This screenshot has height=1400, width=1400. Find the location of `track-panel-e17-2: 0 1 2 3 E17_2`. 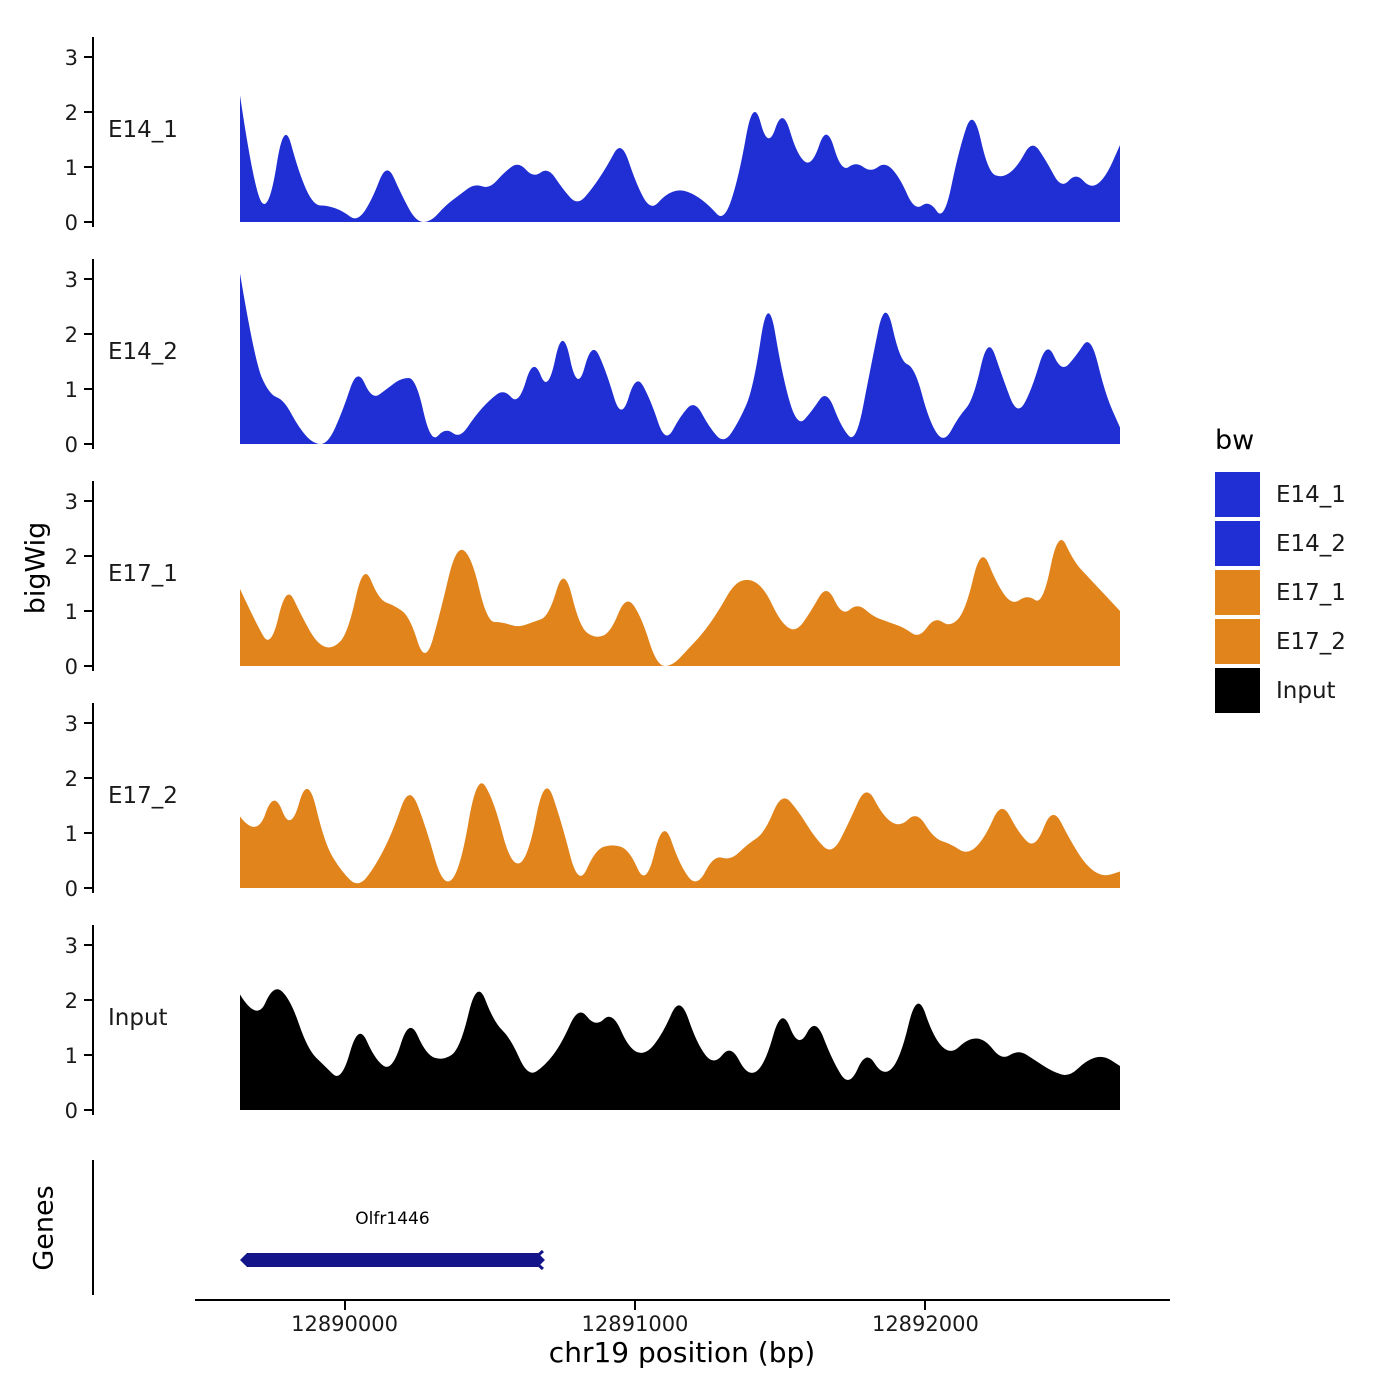

track-panel-e17-2: 0 1 2 3 E17_2 is located at coordinates (595, 798).